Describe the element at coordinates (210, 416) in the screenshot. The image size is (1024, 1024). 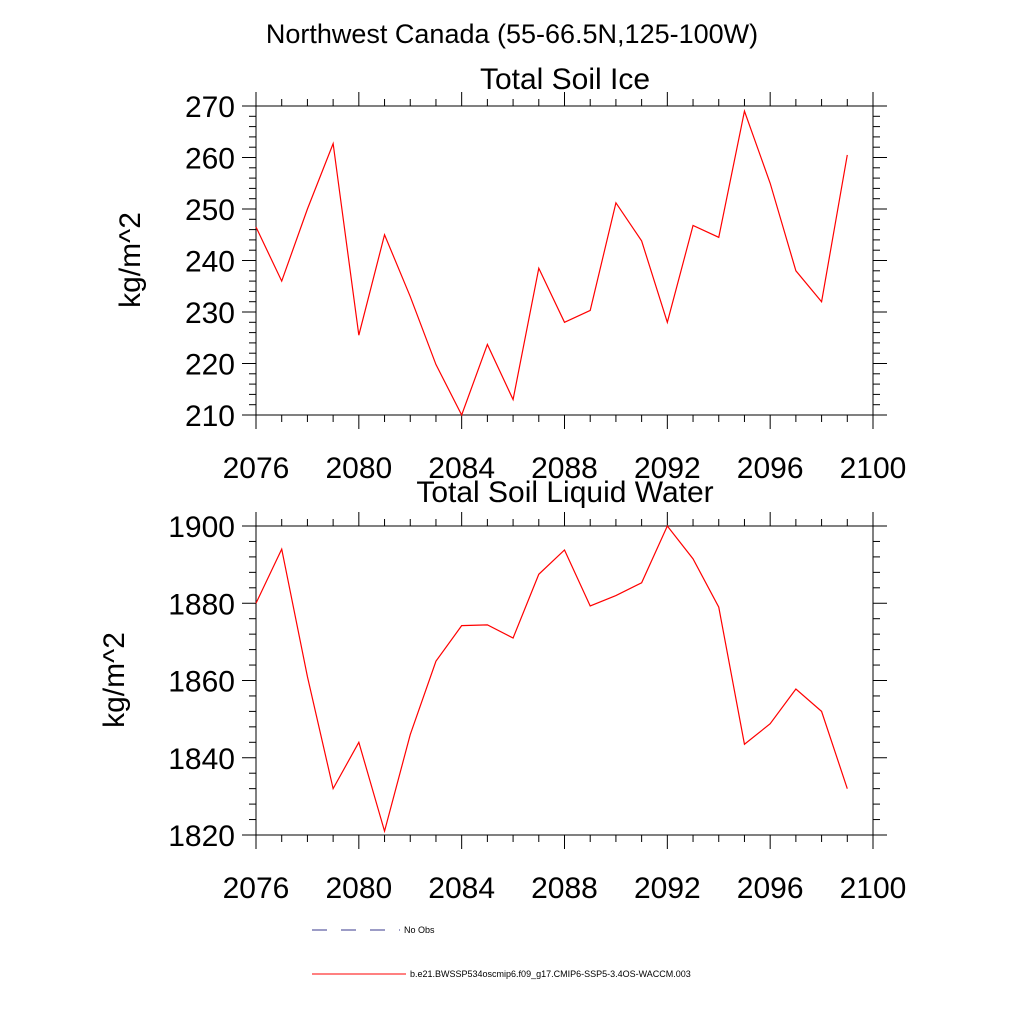
I see `y-tick-label: 210` at that location.